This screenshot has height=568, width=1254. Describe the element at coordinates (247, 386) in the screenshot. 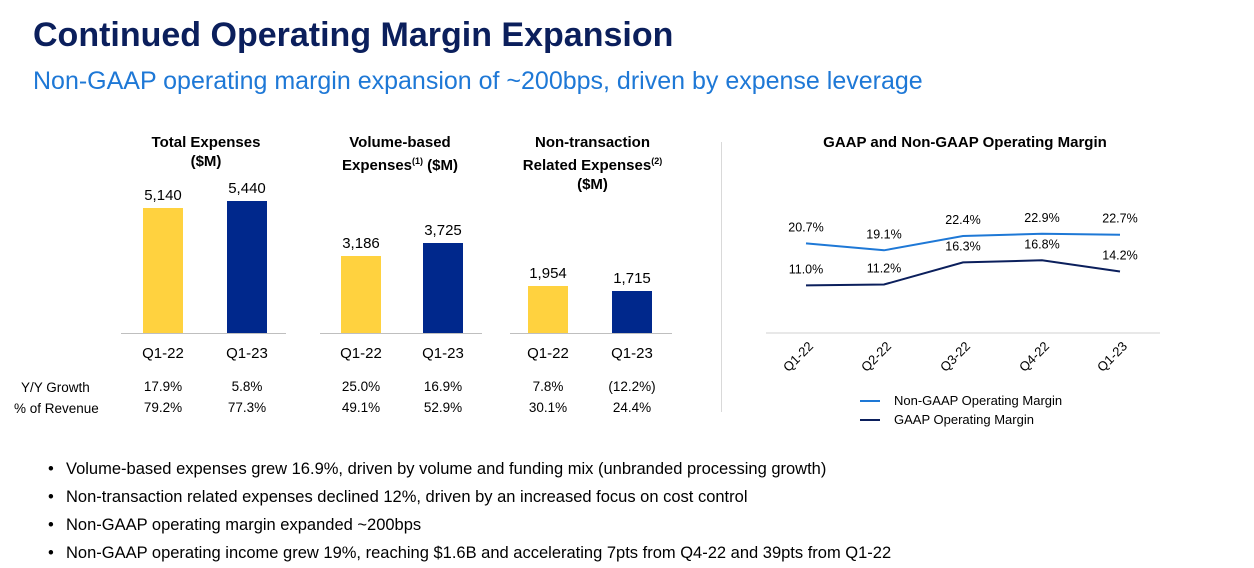

I see `yoy-growth-value: 5.8%` at that location.